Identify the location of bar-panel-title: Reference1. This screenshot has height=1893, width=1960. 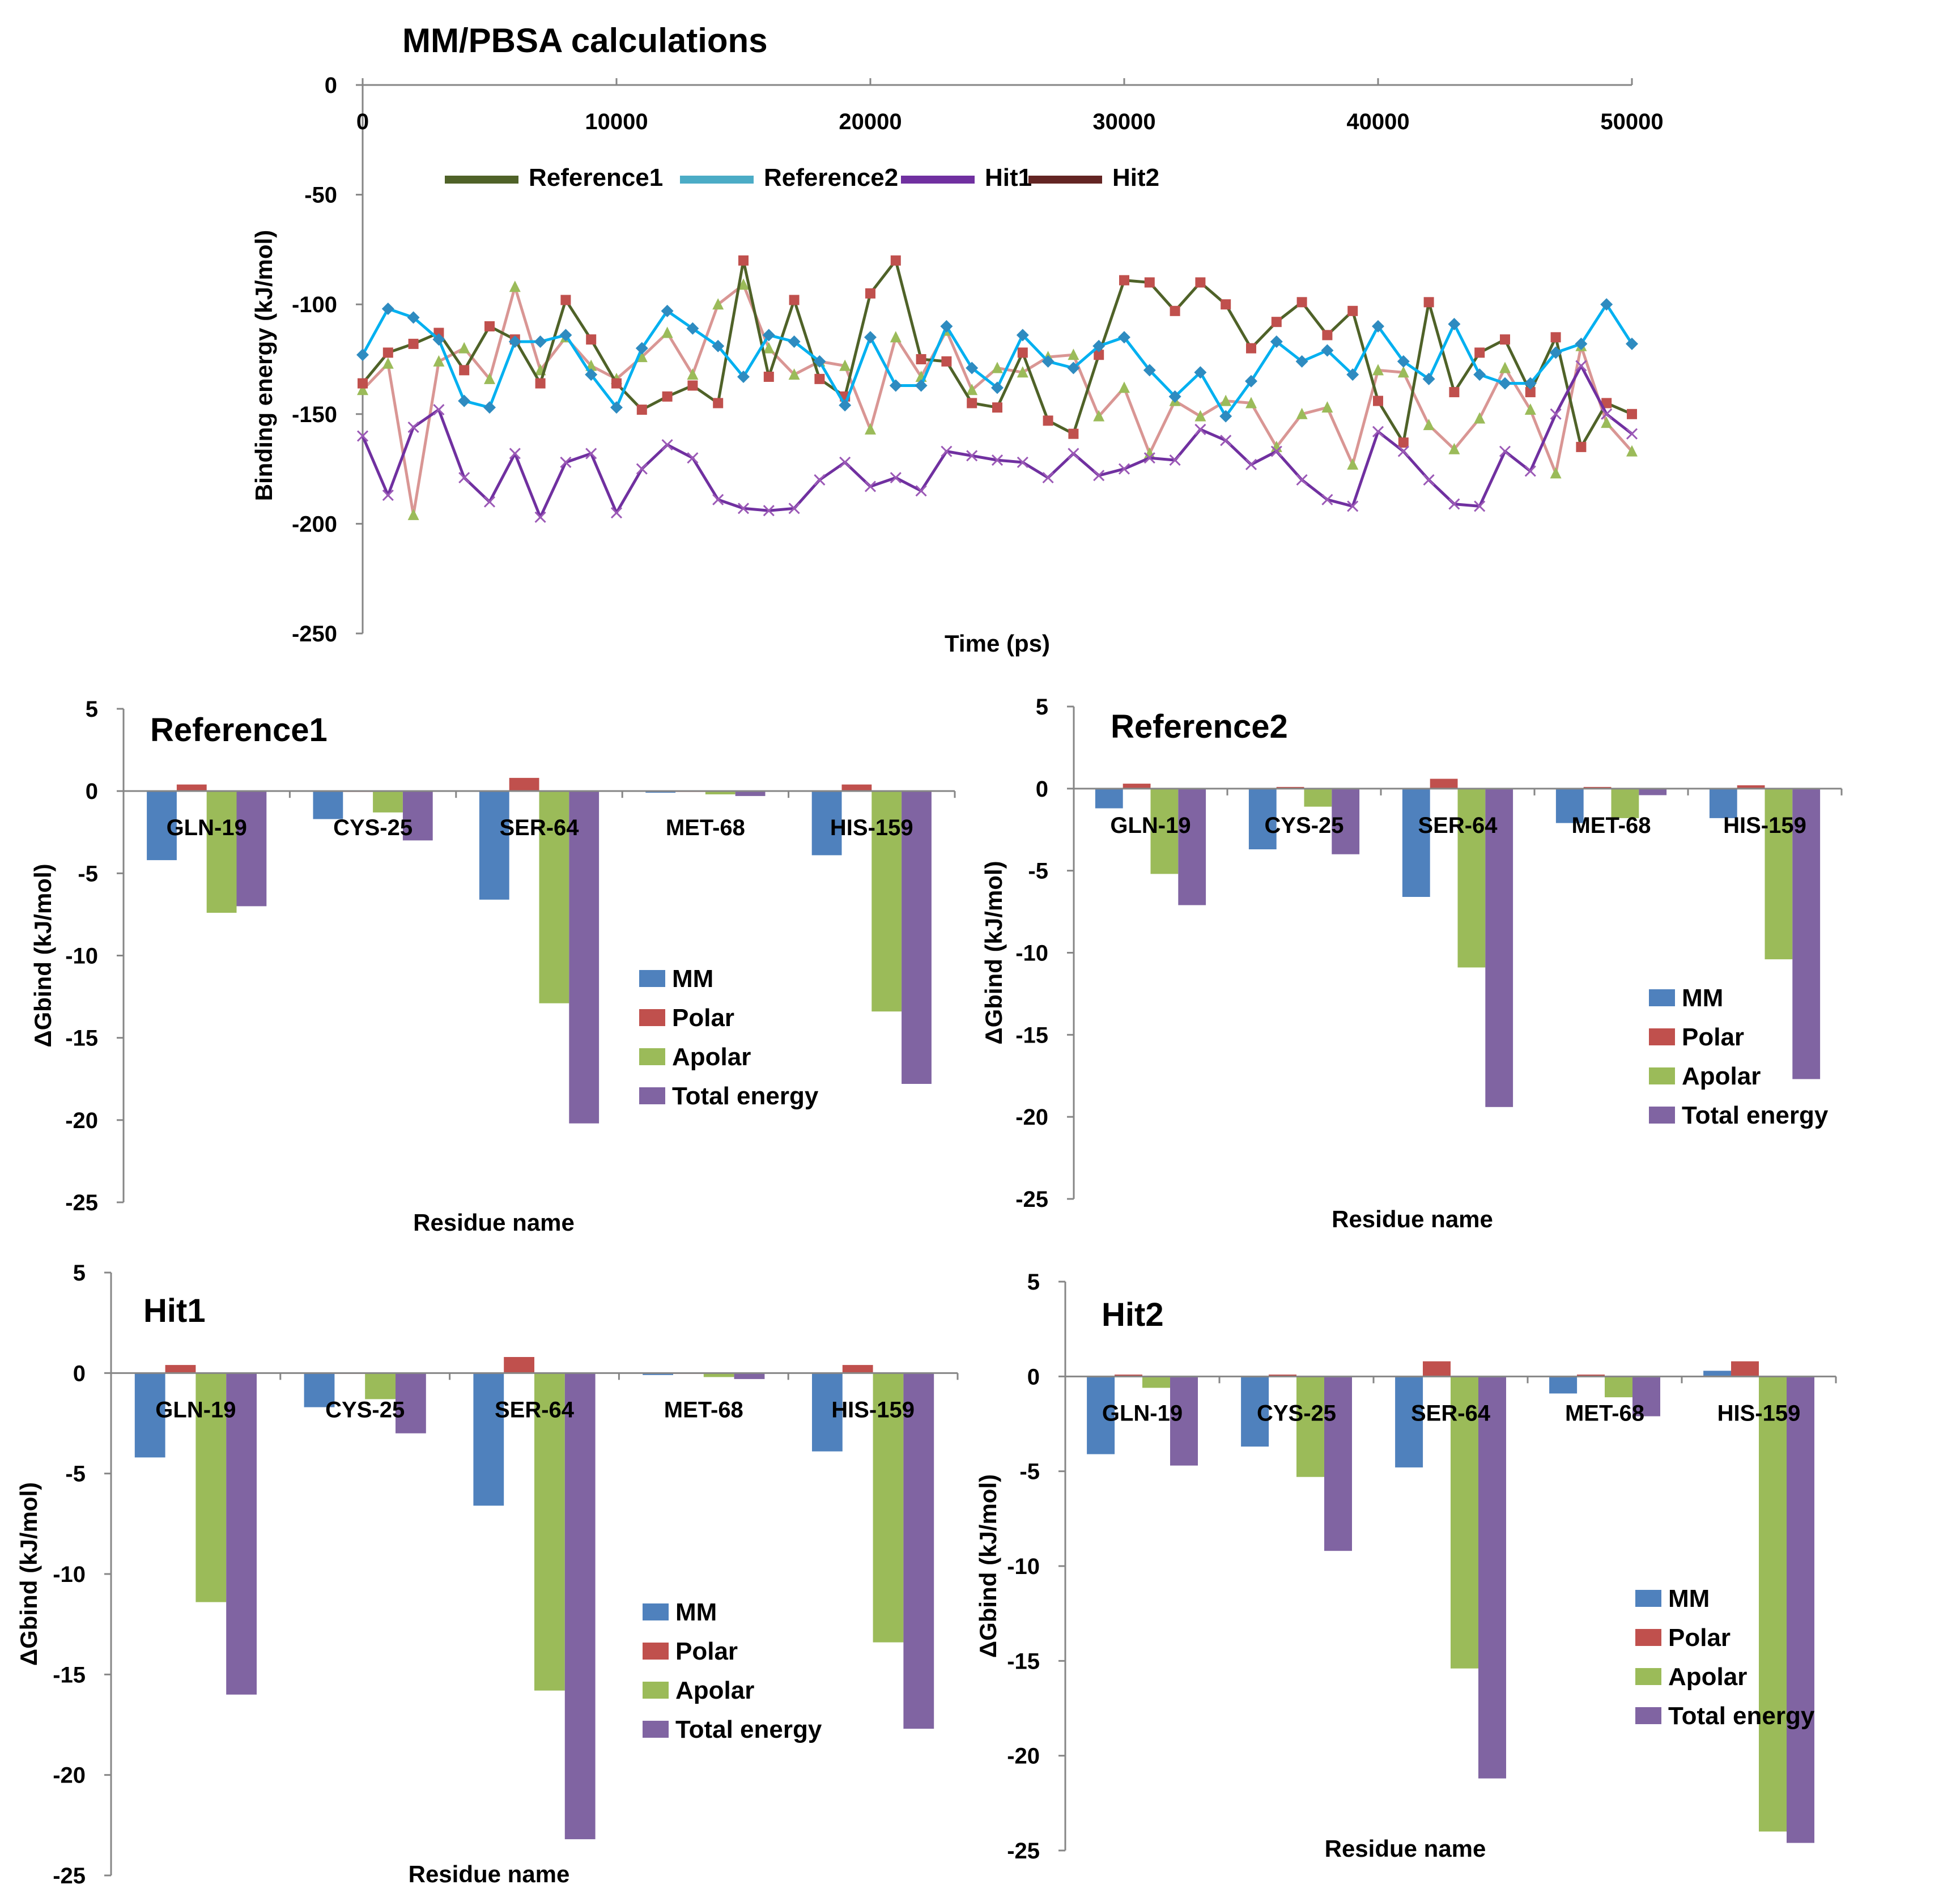
(239, 730).